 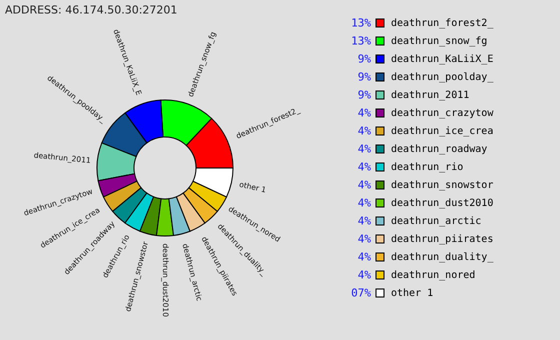 I want to click on legend-label: deathrun_roadway, so click(x=439, y=149).